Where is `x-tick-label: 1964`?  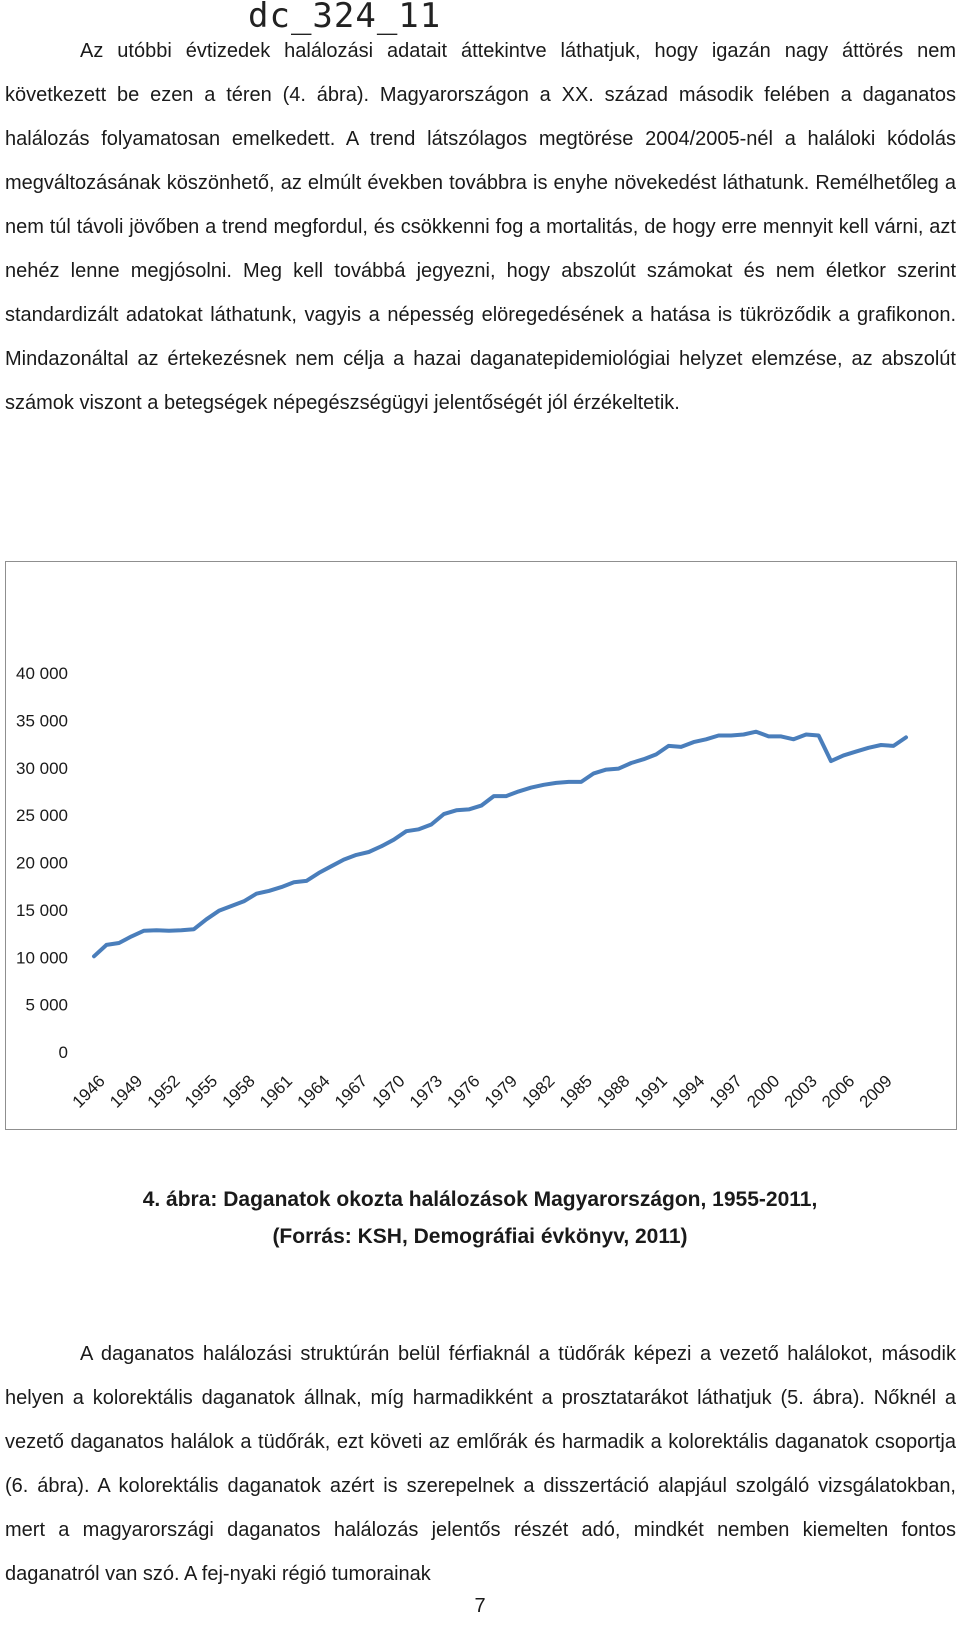 x-tick-label: 1964 is located at coordinates (314, 1091).